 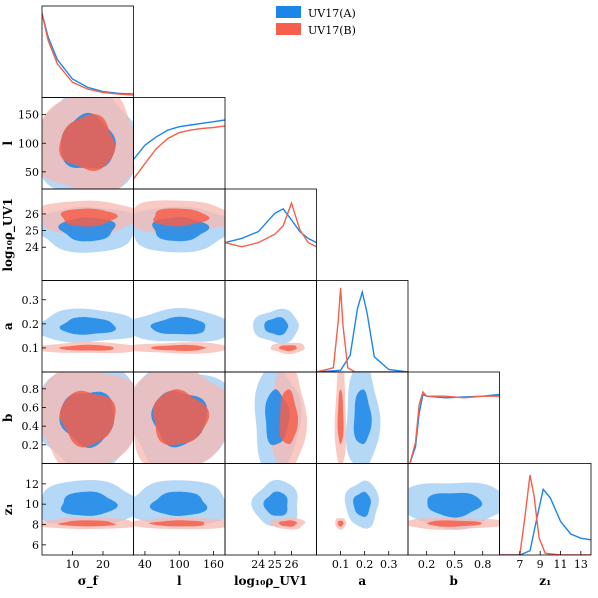 I want to click on marginal-line-uv17-a-log10-uv1, so click(x=271, y=226).